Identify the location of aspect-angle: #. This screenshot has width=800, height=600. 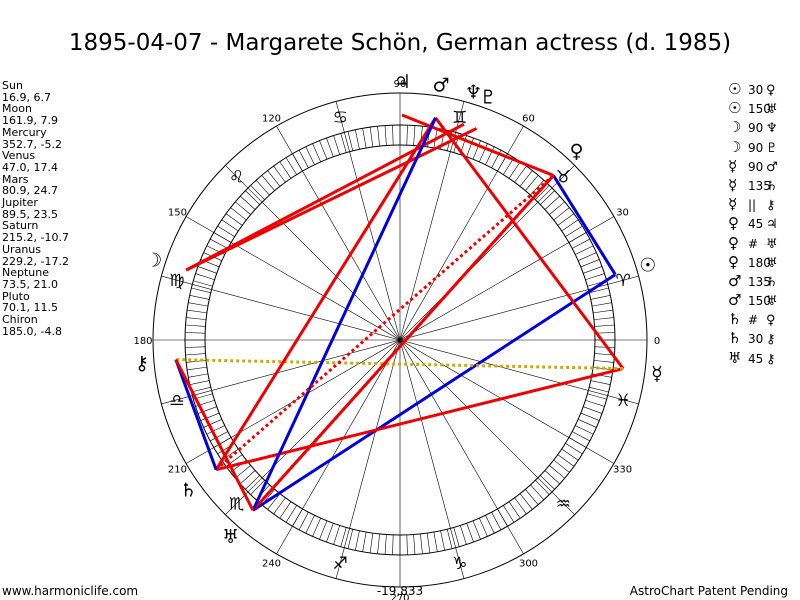
(753, 243).